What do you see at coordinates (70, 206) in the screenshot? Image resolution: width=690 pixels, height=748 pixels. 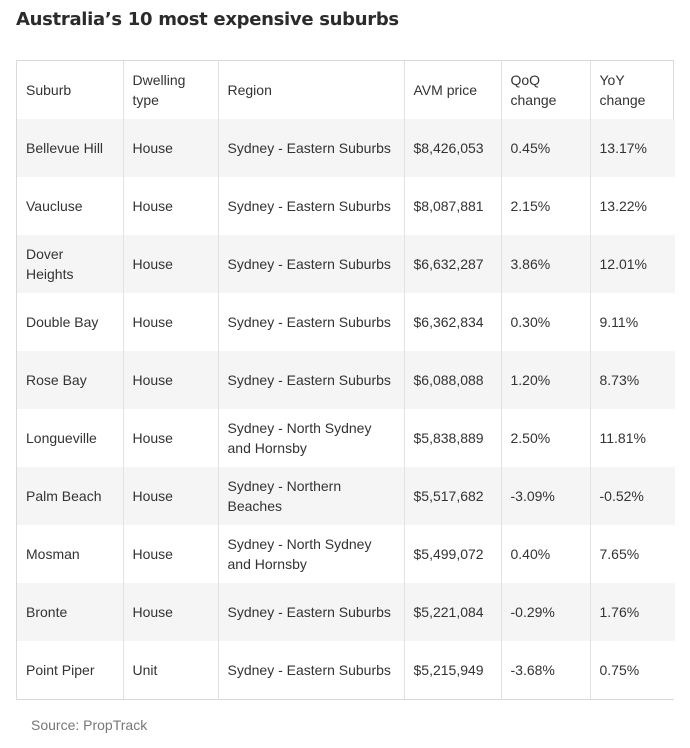 I see `cell-suburb: Vaucluse` at bounding box center [70, 206].